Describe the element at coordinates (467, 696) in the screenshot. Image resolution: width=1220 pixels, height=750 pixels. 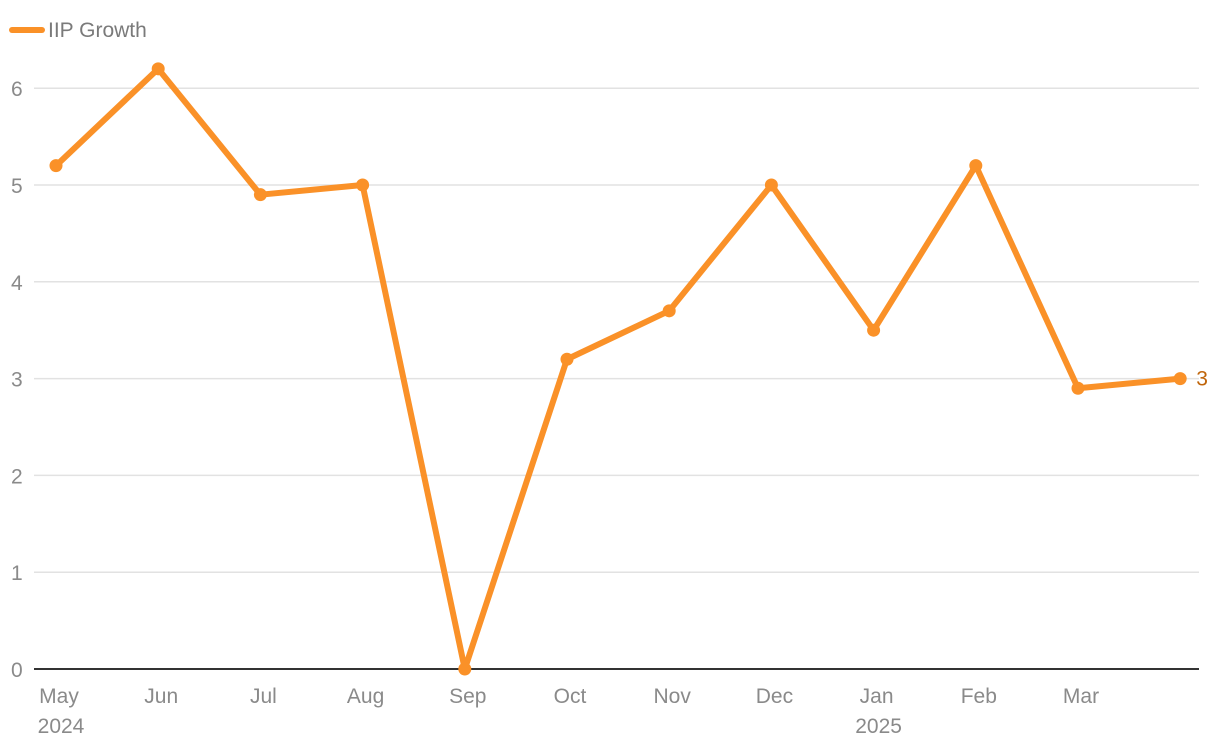
I see `x-tick-label: Sep` at that location.